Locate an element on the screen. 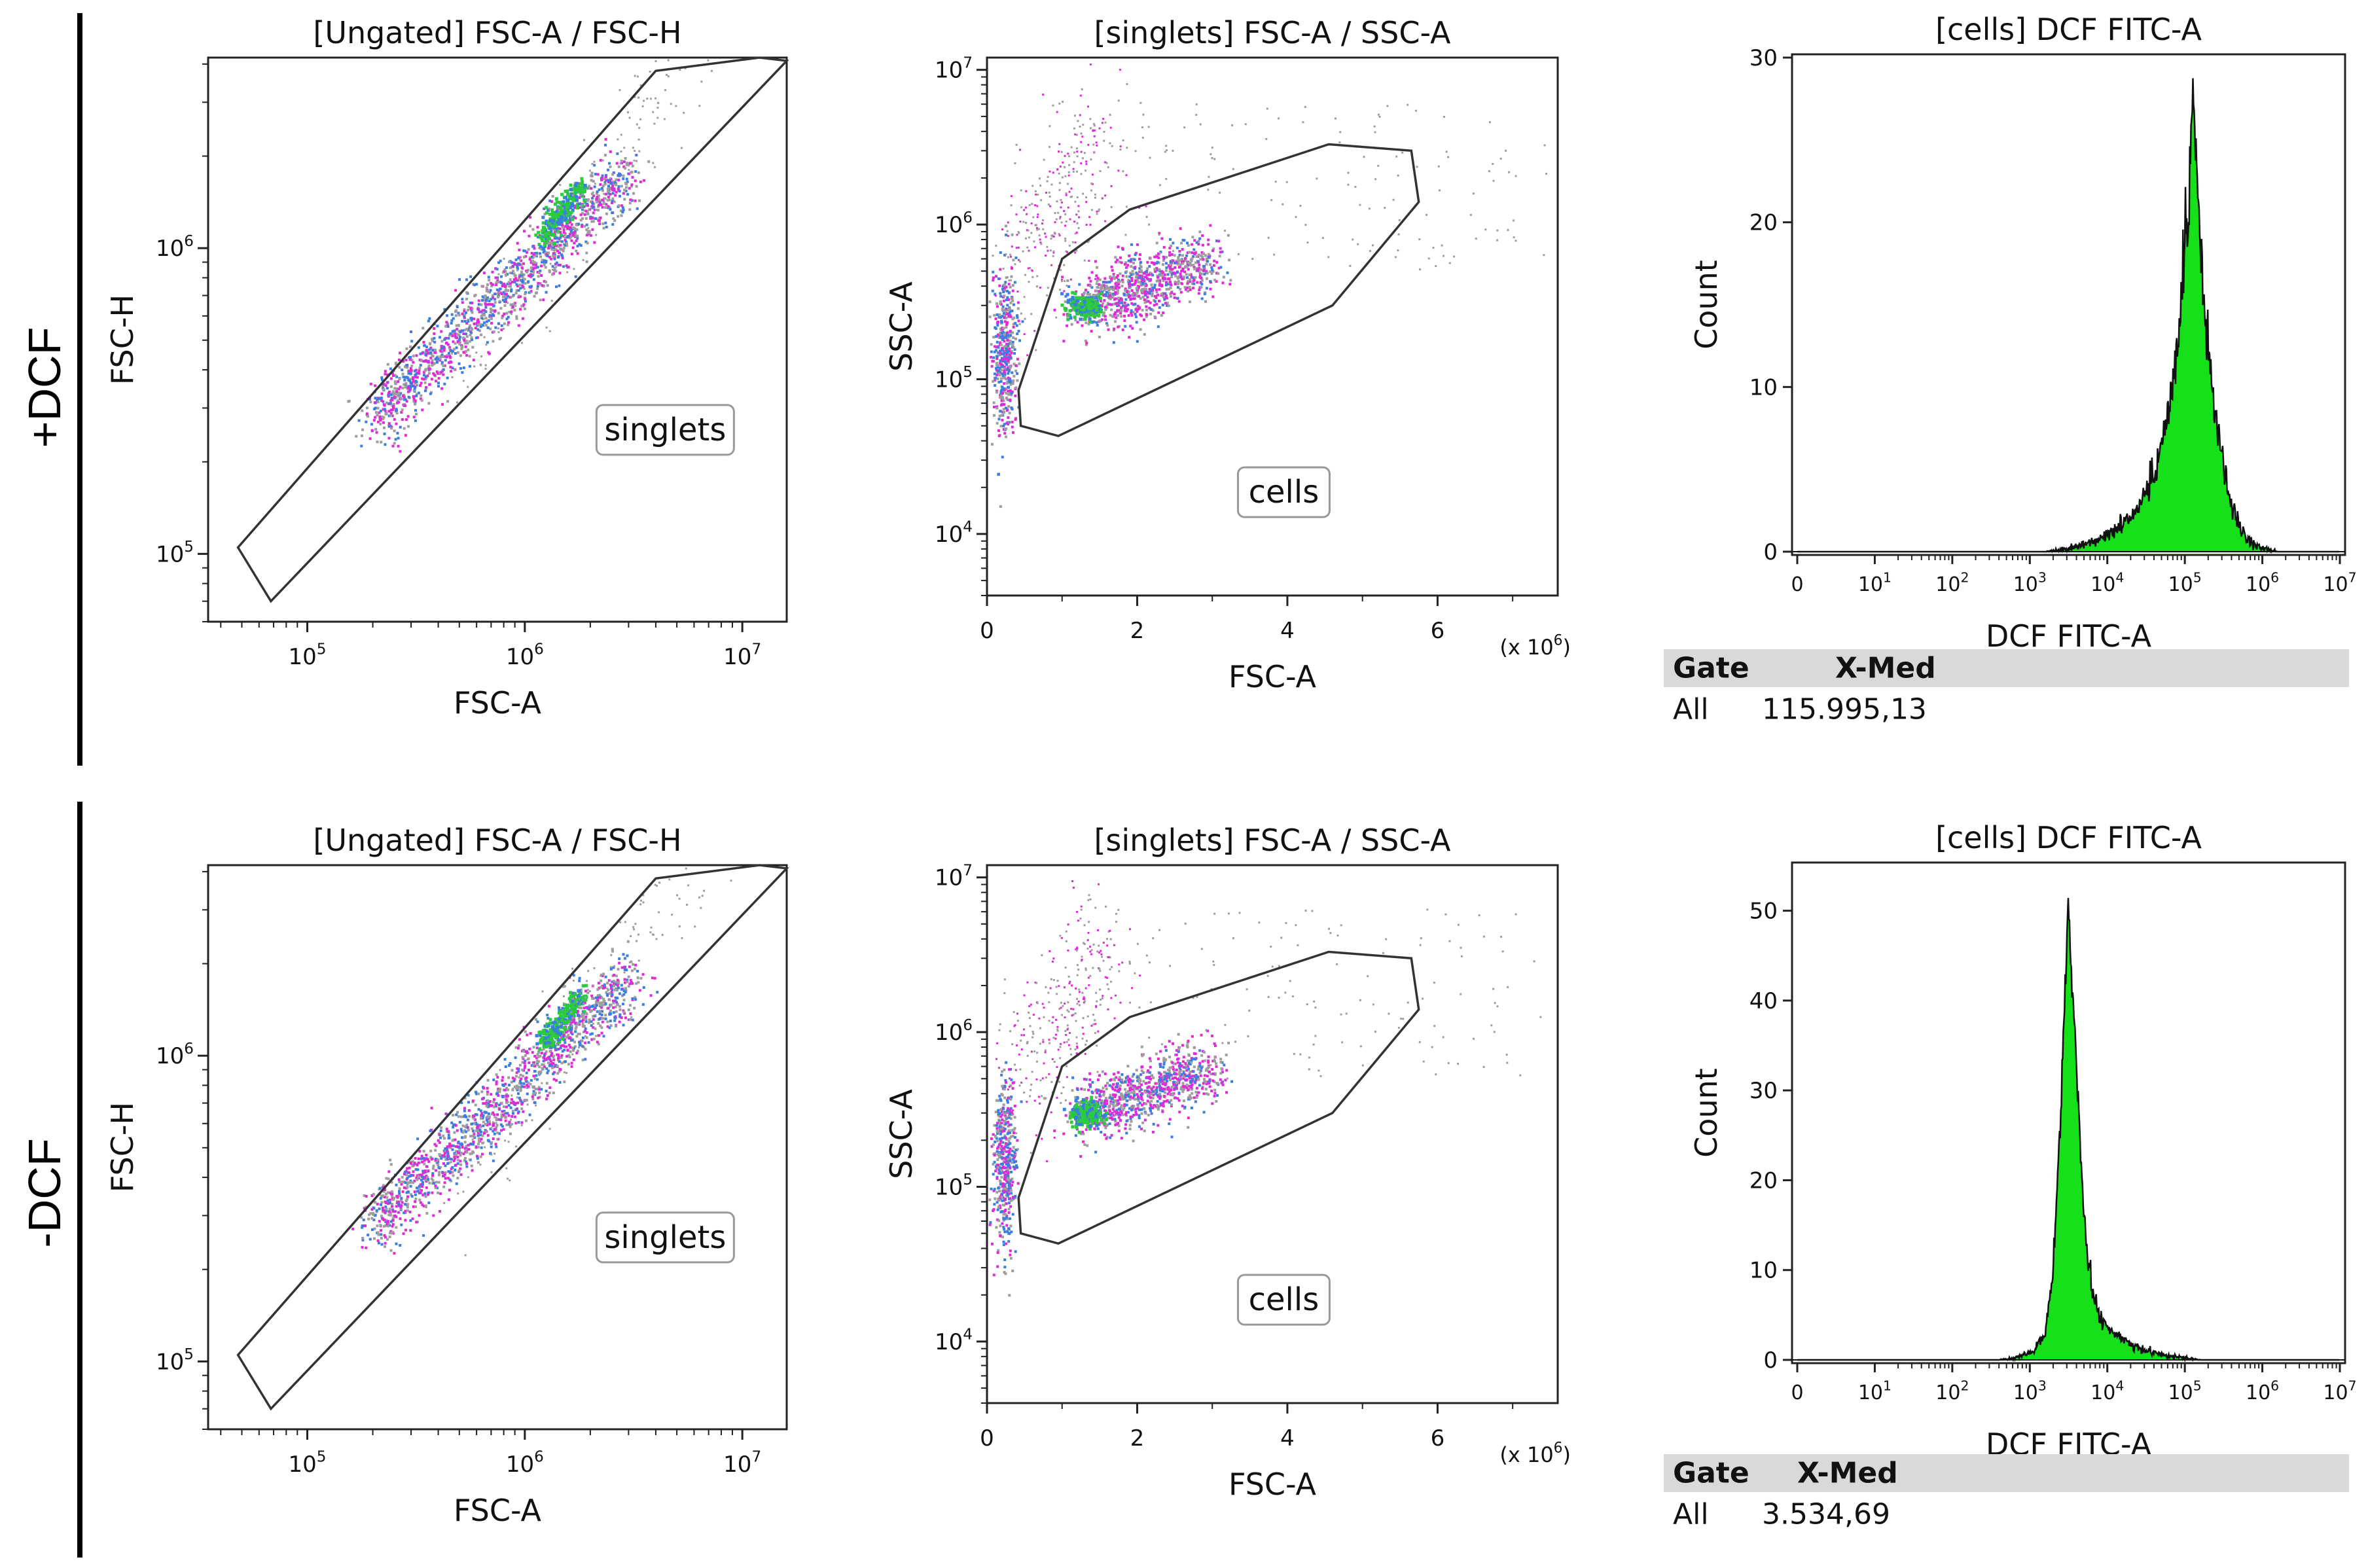  y-tick-label: 107 is located at coordinates (954, 69).